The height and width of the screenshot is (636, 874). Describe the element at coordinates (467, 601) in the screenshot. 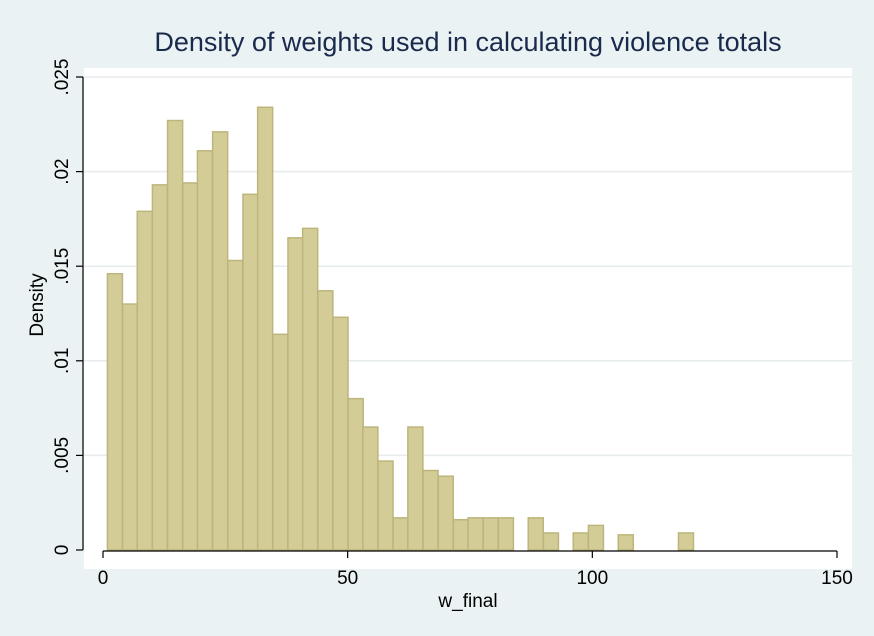

I see `x-axis-label: w_final` at that location.